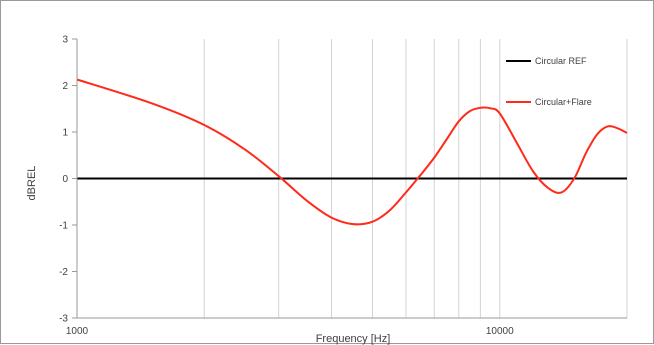 This screenshot has height=345, width=654. I want to click on x-tick-label-10000: 10000, so click(500, 331).